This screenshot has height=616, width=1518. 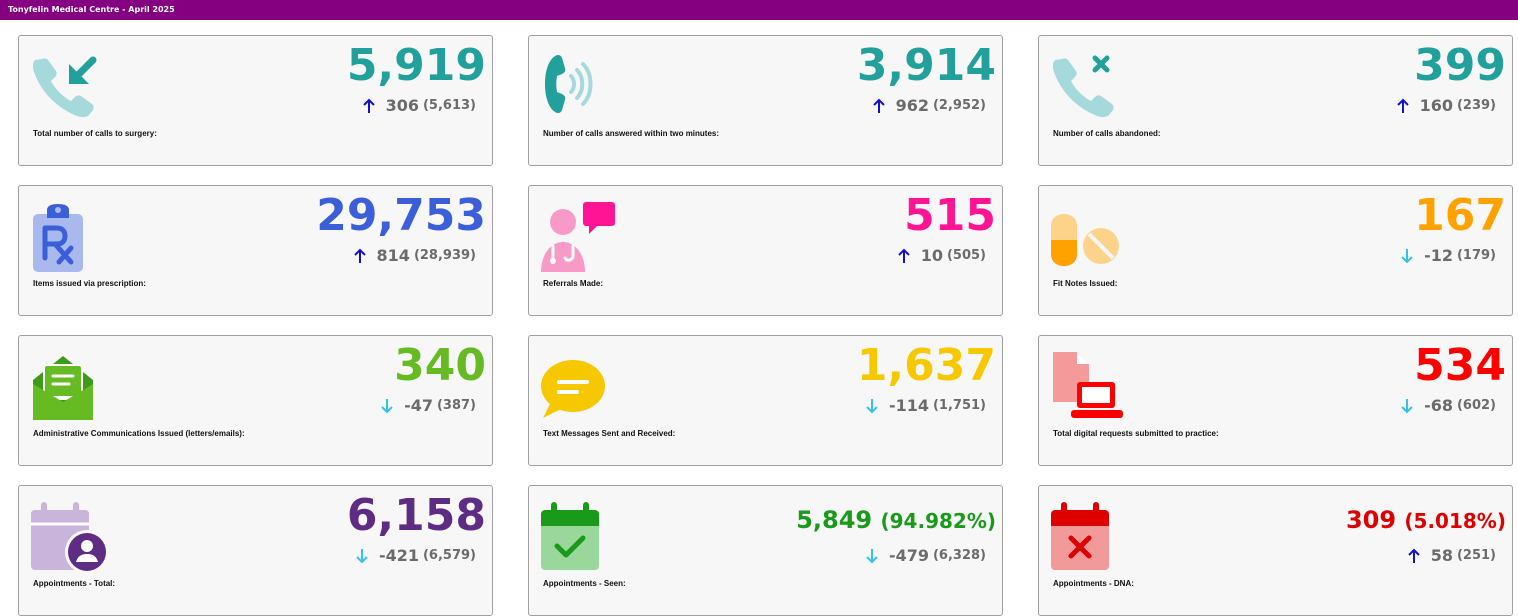 What do you see at coordinates (1425, 520) in the screenshot?
I see `kpi-value: 309 (5.018%)` at bounding box center [1425, 520].